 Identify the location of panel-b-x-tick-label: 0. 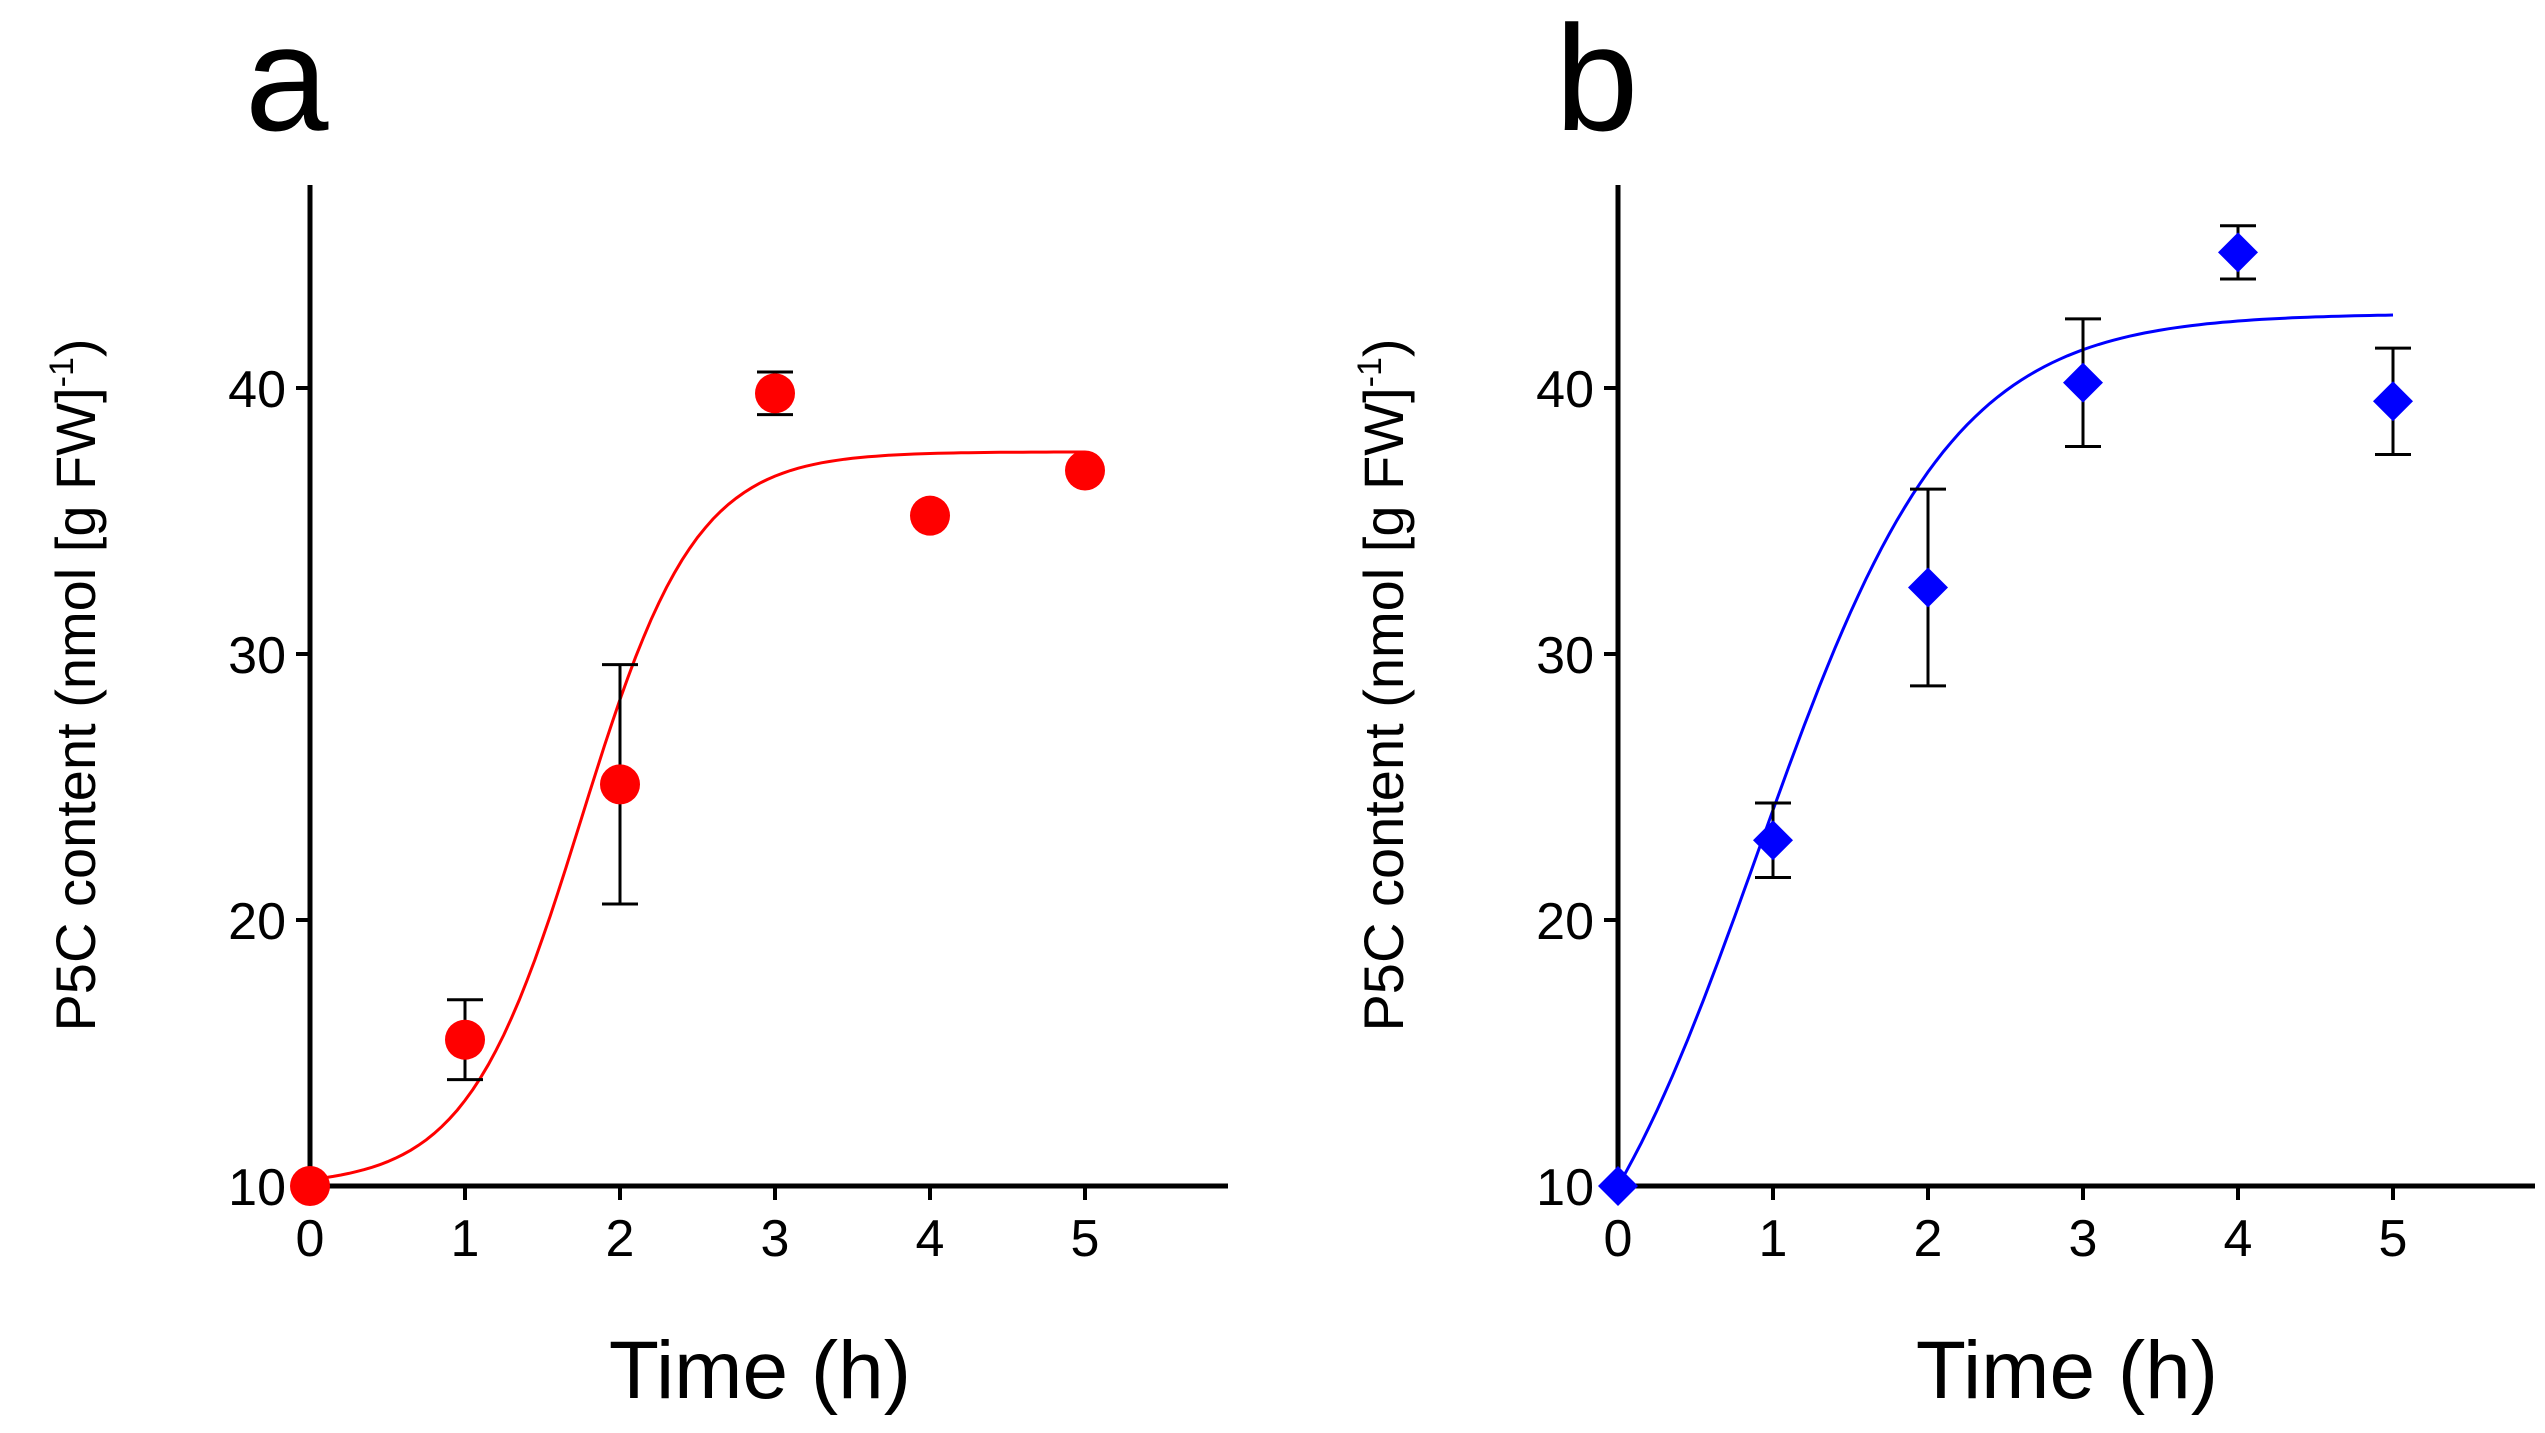
(1618, 1239).